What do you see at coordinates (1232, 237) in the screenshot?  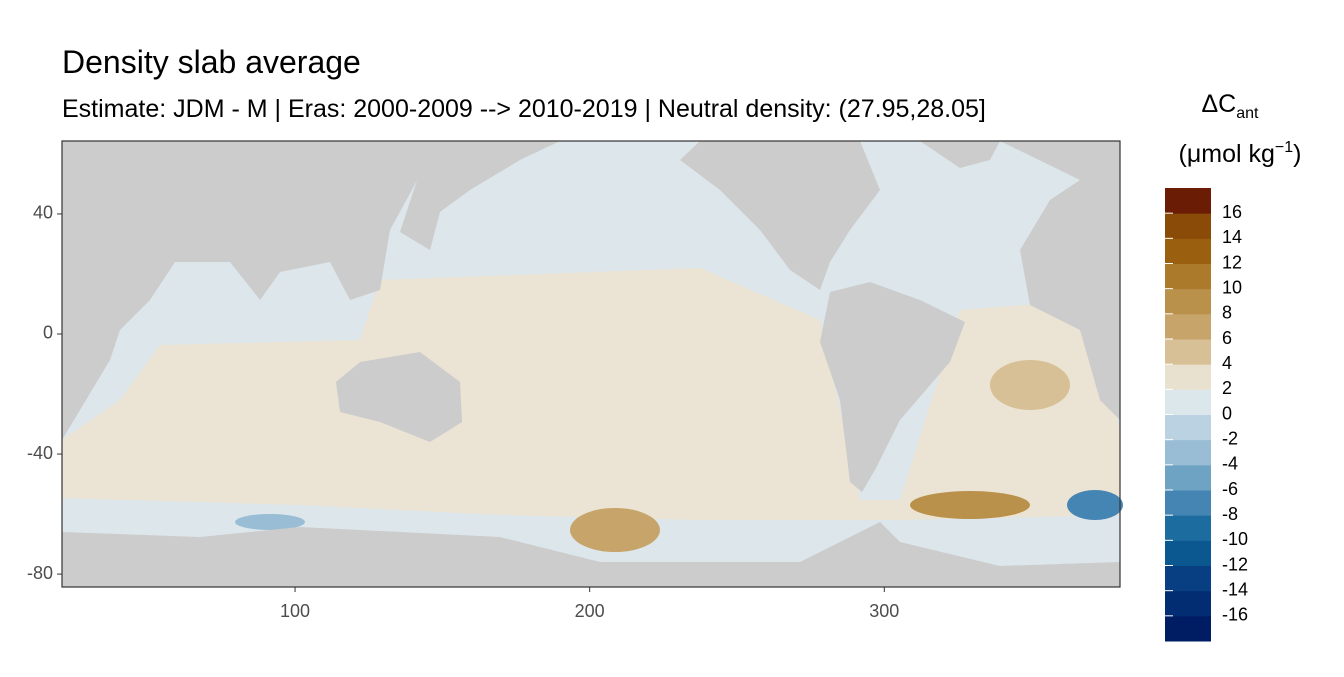 I see `legend-label: 14` at bounding box center [1232, 237].